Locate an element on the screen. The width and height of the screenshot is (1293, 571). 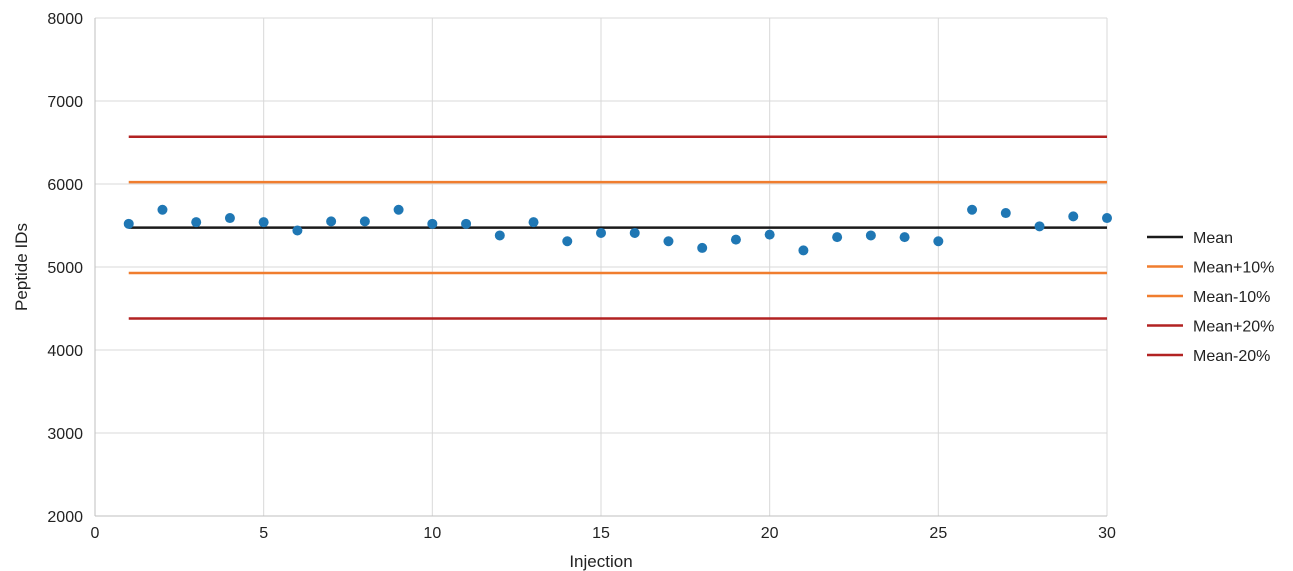
y-tick-label: 7000 is located at coordinates (65, 102).